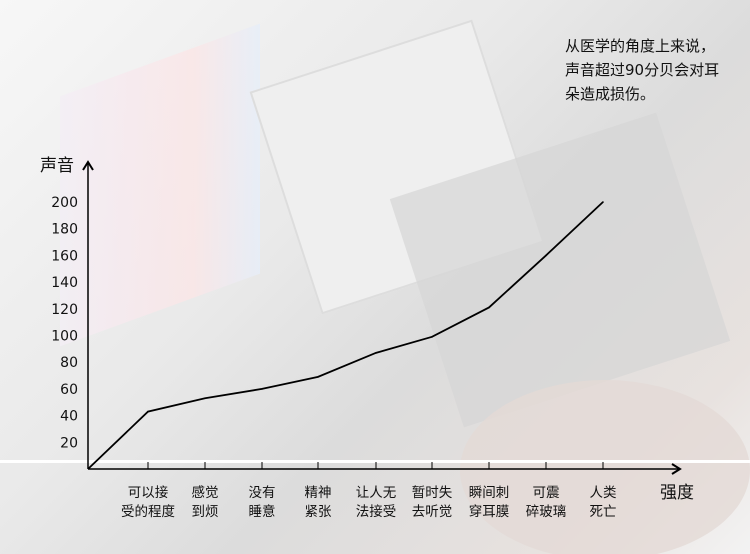 The image size is (750, 554). I want to click on annotation-line: 朵造成损伤。, so click(610, 94).